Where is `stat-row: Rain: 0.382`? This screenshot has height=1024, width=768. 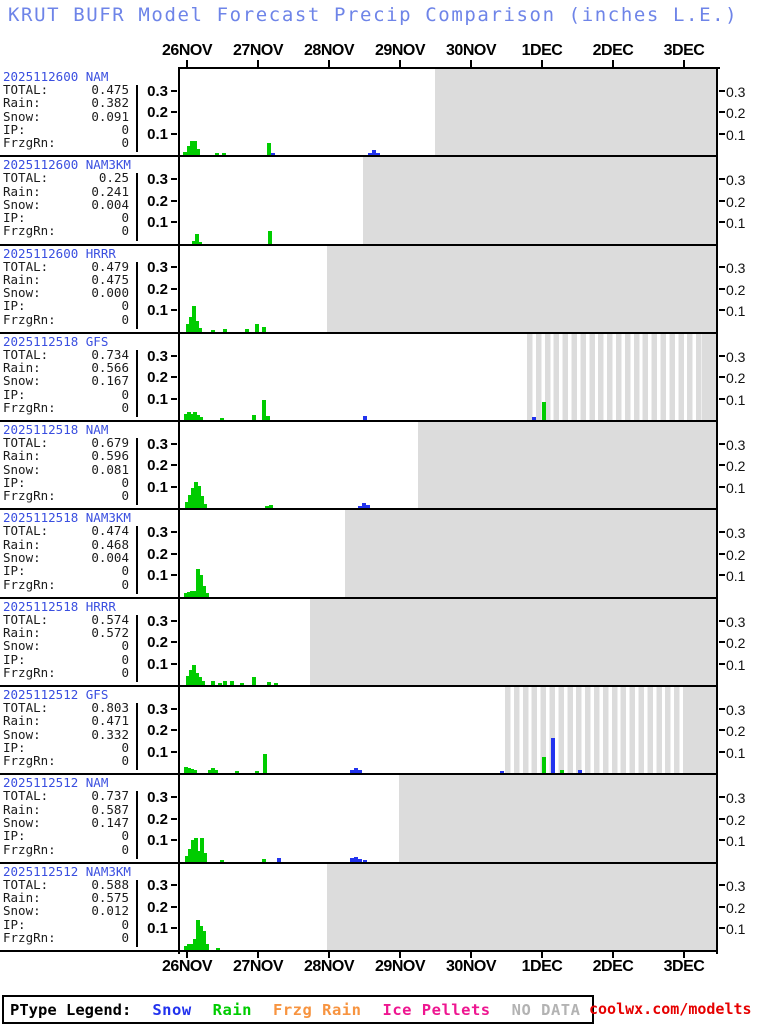
stat-row: Rain: 0.382 is located at coordinates (66, 103).